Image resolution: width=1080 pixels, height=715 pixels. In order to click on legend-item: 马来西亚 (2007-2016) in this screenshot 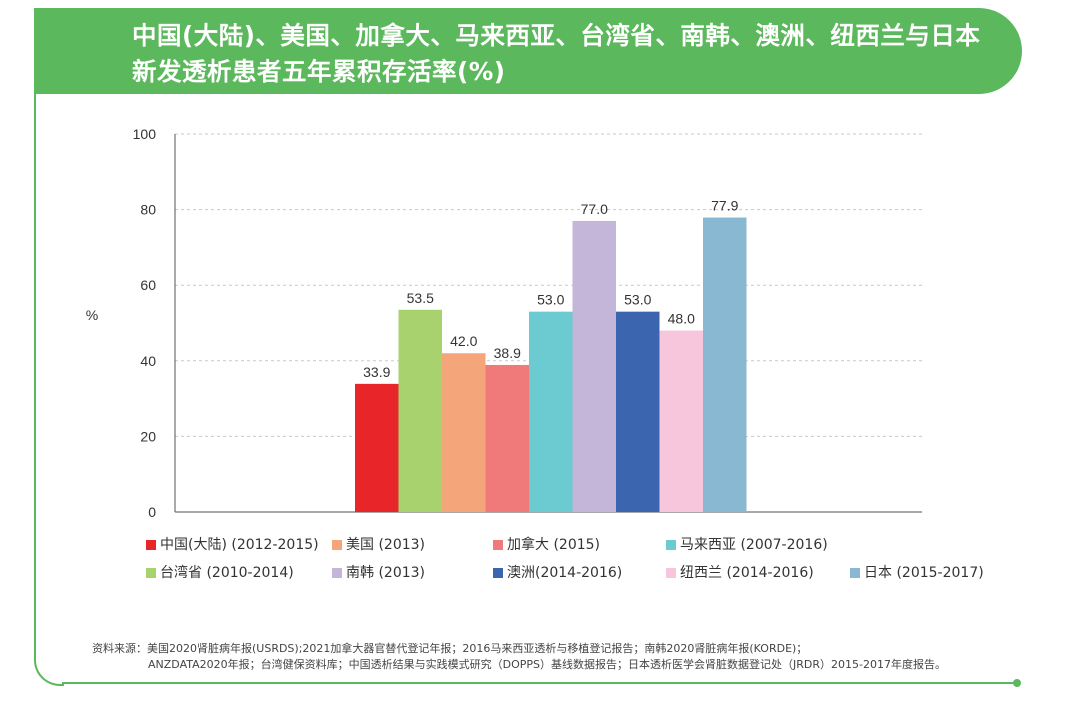, I will do `click(758, 545)`.